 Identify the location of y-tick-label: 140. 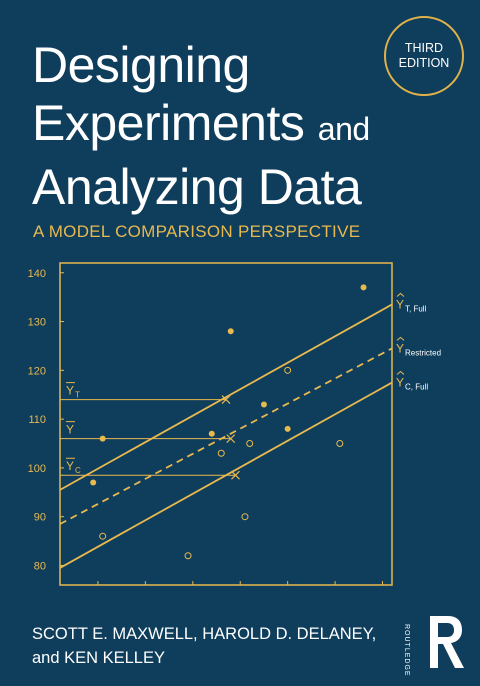
(37, 274).